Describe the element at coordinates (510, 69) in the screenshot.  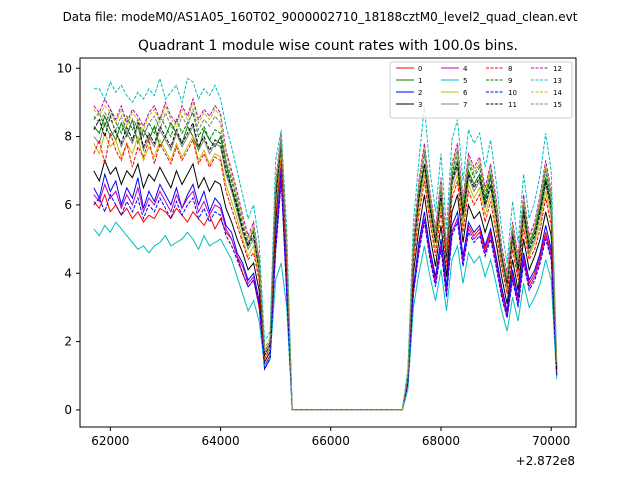
I see `legend-label-8: 8` at that location.